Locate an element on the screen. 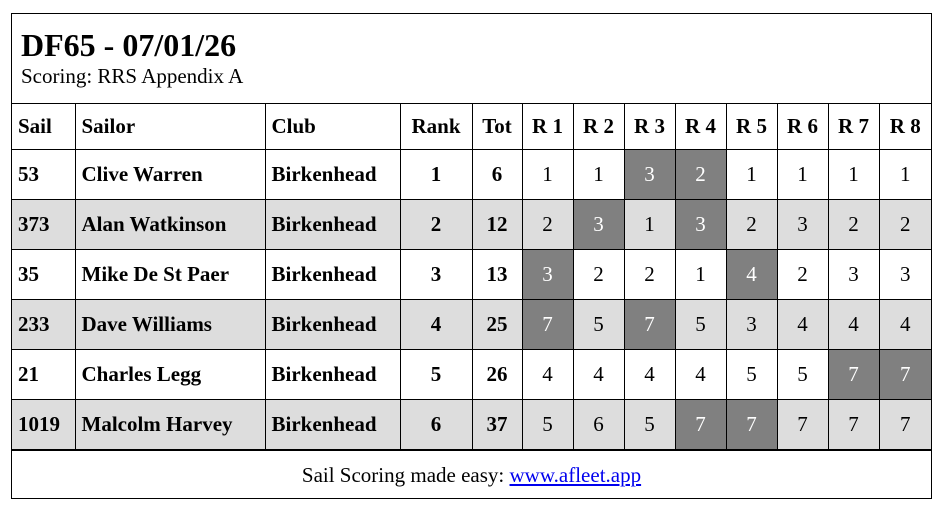 The image size is (946, 517). table-row: 35 Mike De St Paer Birkenhead 3 13 3 2 2 1 4 2 3 3 is located at coordinates (471, 274).